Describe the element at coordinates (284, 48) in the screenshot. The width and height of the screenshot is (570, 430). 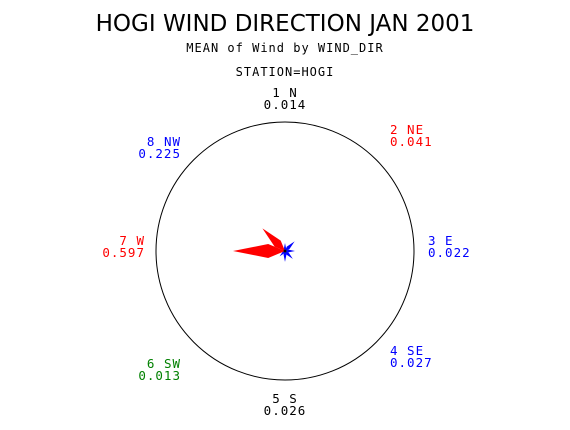
I see `chart-subtitle: MEAN of Wind by WIND_DIR` at that location.